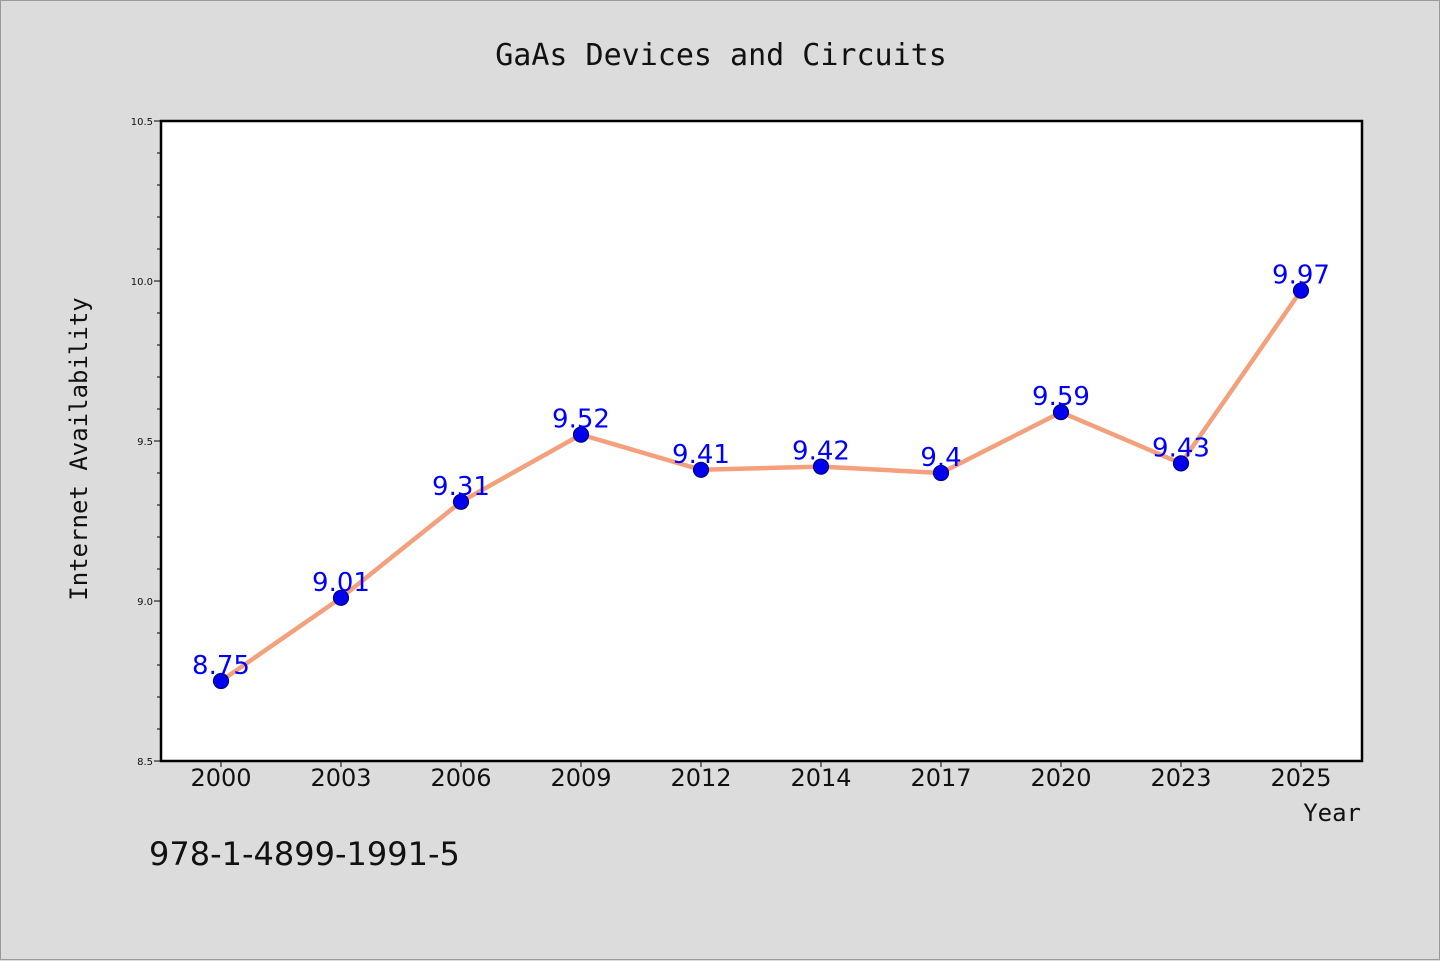  I want to click on y-tick-label: 9.0, so click(145, 602).